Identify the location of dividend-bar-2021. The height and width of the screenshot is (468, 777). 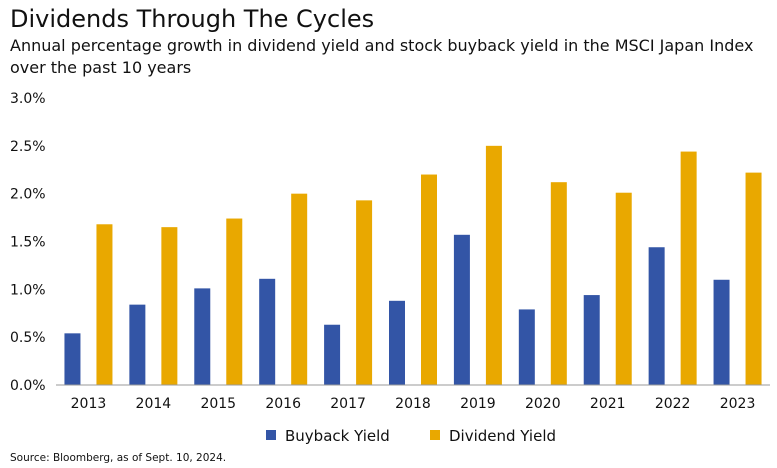
(623, 288).